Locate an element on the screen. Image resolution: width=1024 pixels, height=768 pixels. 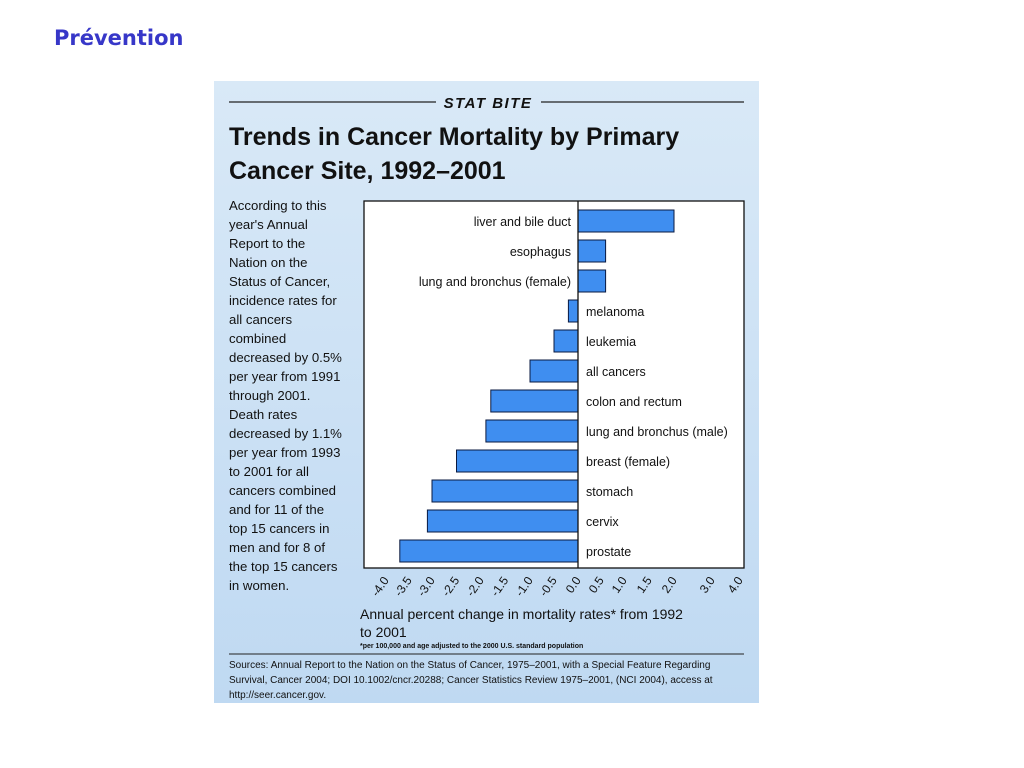
description-line: to 2001 for all is located at coordinates (269, 471).